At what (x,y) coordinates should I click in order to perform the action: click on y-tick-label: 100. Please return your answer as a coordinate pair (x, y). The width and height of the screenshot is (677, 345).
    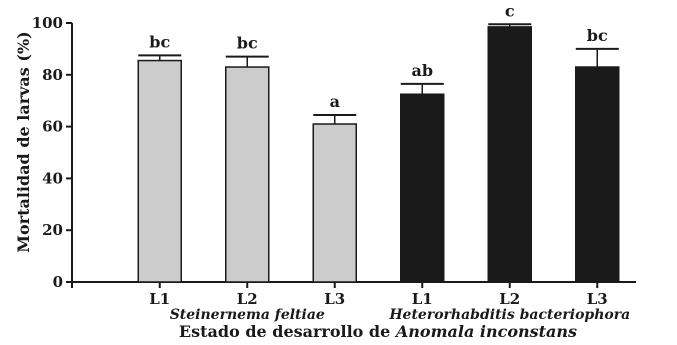
    Looking at the image, I should click on (47, 23).